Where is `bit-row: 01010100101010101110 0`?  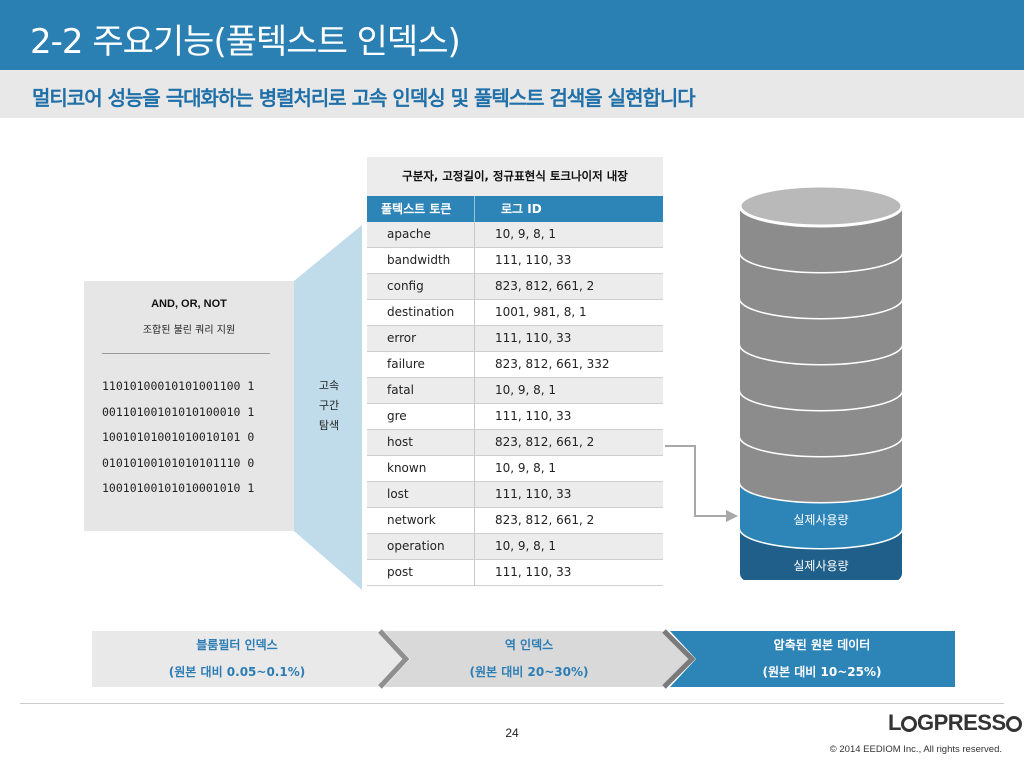
bit-row: 01010100101010101110 0 is located at coordinates (178, 462).